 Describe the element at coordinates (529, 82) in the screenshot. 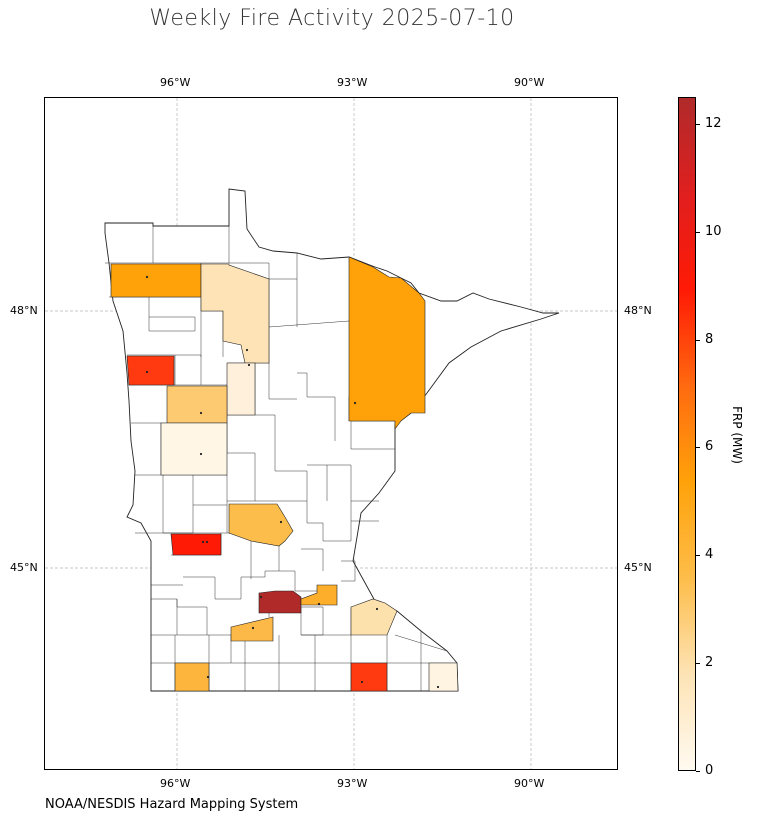

I see `lon-tick-top-90: 90°W` at that location.